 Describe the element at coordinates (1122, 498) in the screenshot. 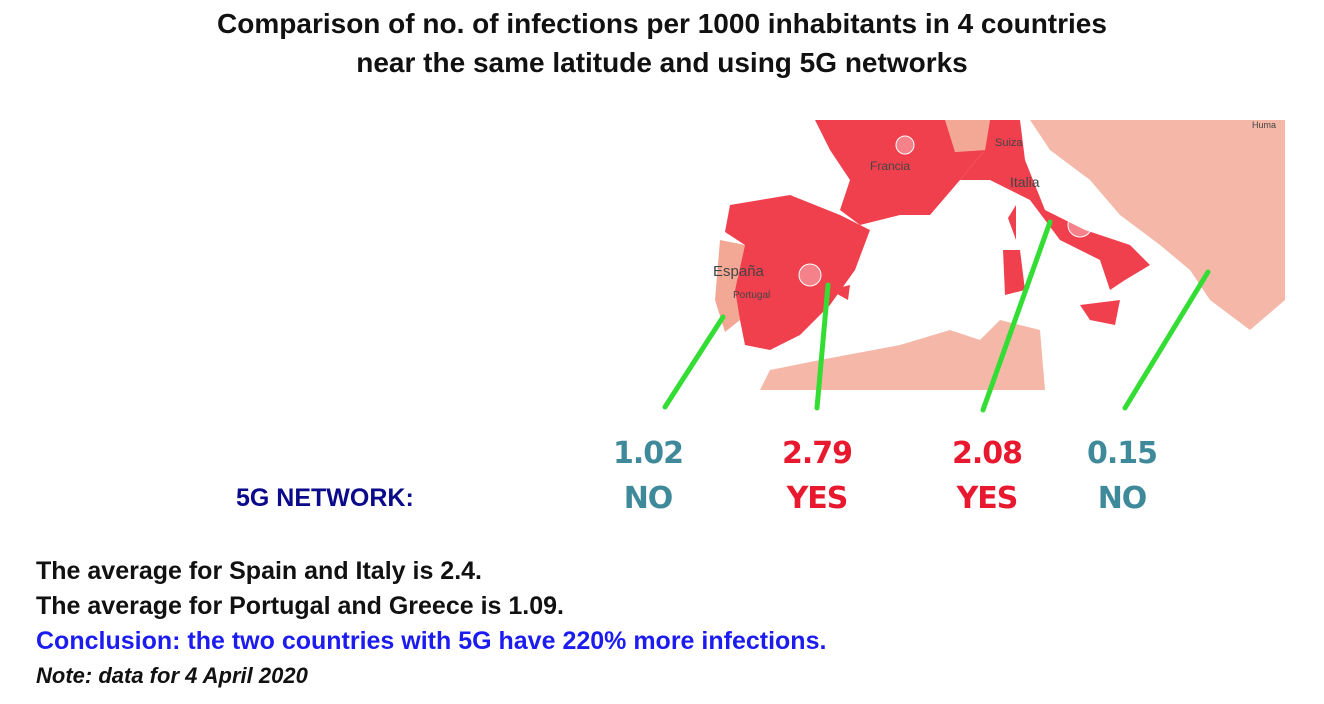

I see `5g-greece: NO` at that location.